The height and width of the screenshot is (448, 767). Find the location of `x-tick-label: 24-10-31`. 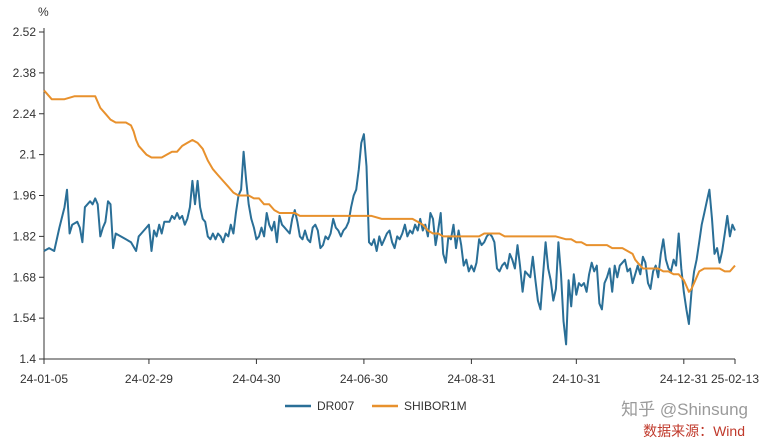

x-tick-label: 24-10-31 is located at coordinates (576, 379).